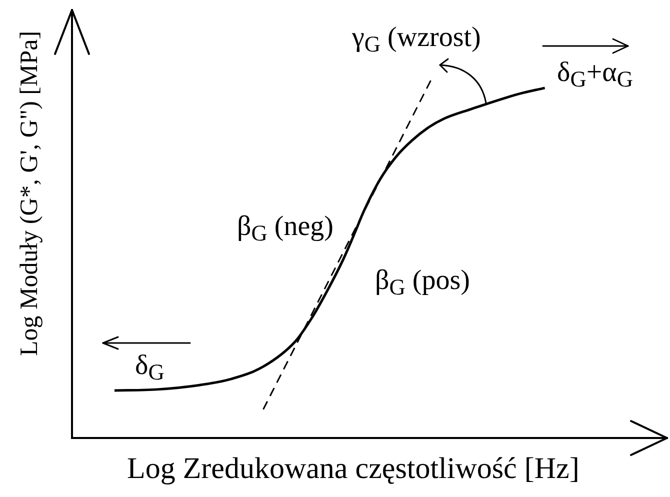  What do you see at coordinates (149, 367) in the screenshot?
I see `annotation: δ$_{G}$` at bounding box center [149, 367].